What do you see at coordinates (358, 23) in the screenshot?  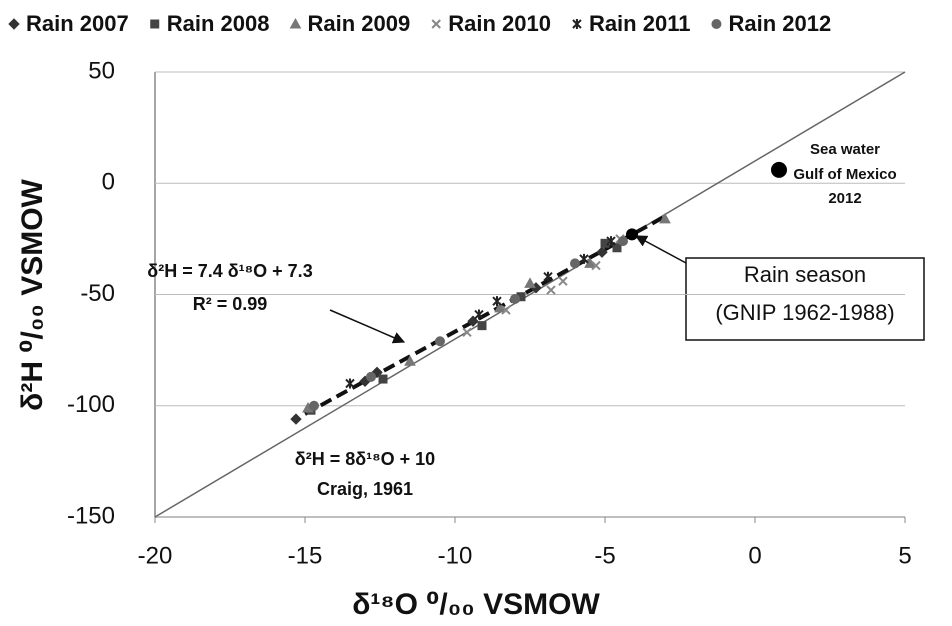 I see `legend-label: Rain 2009` at bounding box center [358, 23].